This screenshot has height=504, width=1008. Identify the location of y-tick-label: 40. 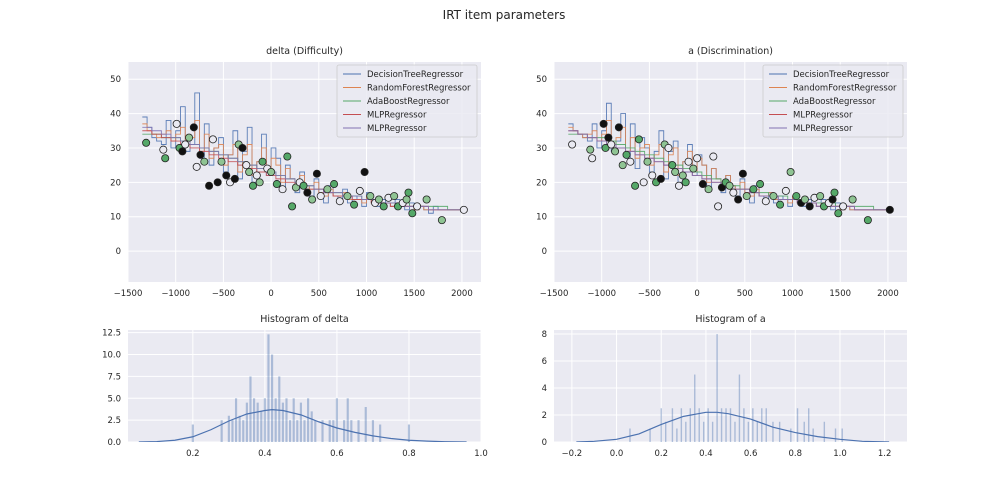
(541, 115).